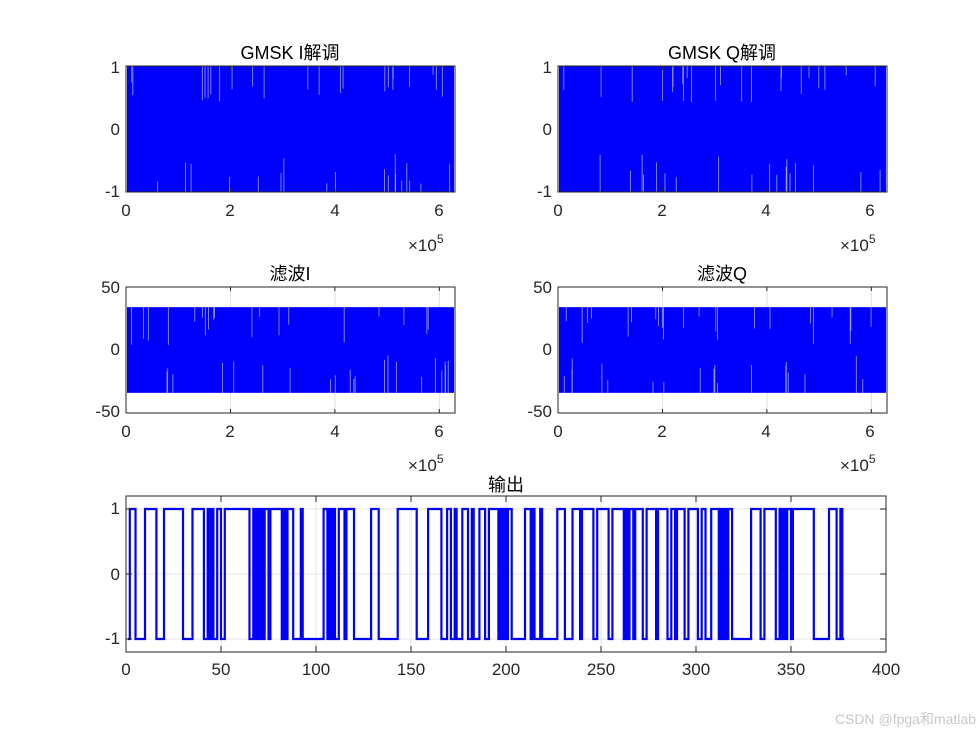  Describe the element at coordinates (696, 669) in the screenshot. I see `xtick-label: 300` at that location.